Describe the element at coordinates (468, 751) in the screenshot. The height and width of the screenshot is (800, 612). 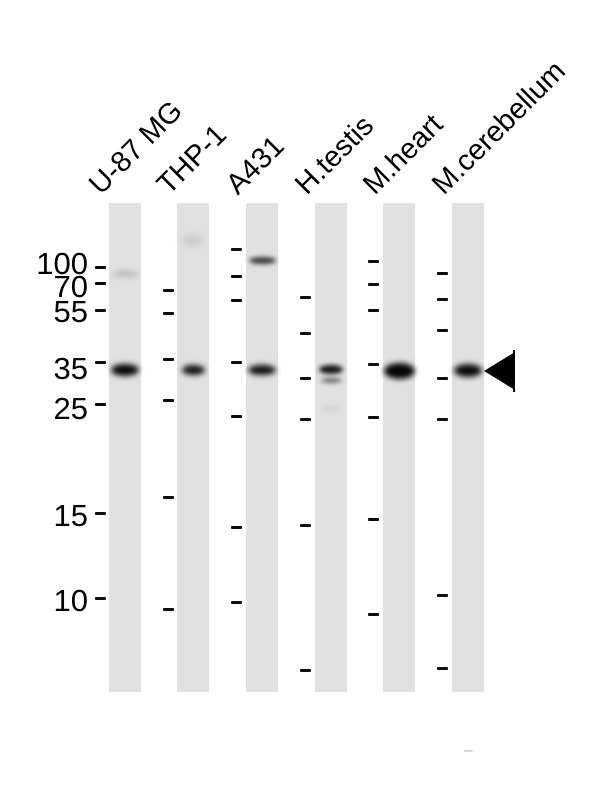
I see `artifact-mark` at that location.